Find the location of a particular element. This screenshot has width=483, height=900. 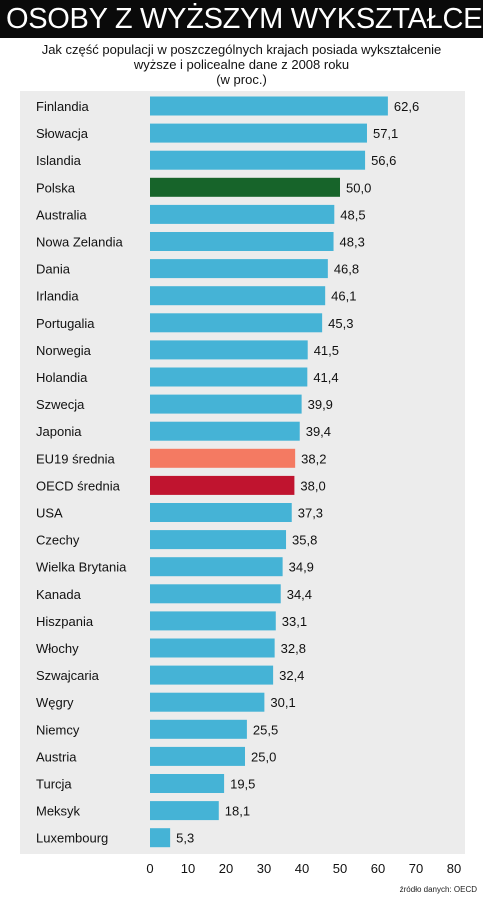

category-label: Szwecja is located at coordinates (60, 404).